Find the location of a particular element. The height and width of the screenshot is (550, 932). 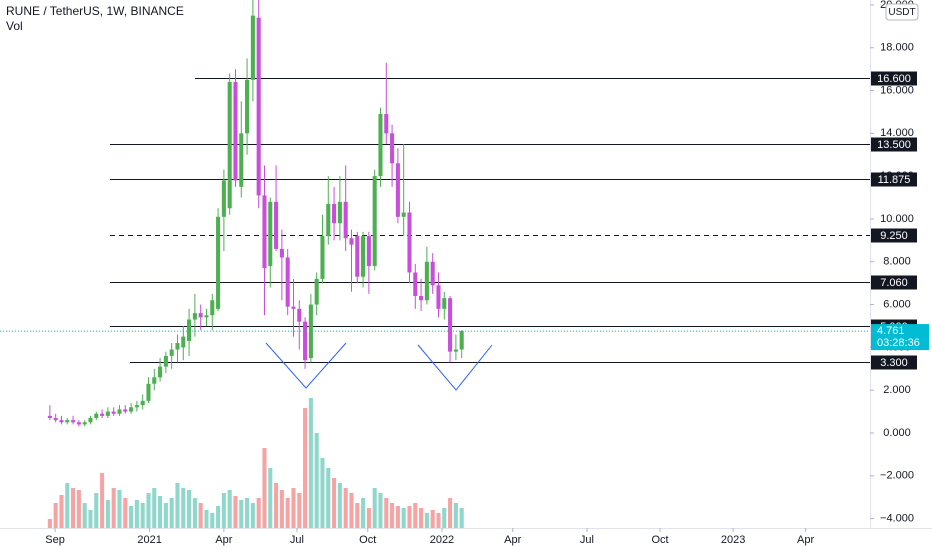

x-tick-label: 2023 is located at coordinates (733, 540).